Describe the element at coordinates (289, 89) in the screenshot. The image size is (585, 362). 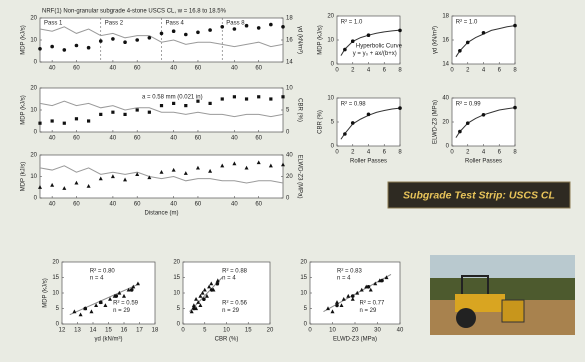
I see `y2-tick-label: 10` at that location.